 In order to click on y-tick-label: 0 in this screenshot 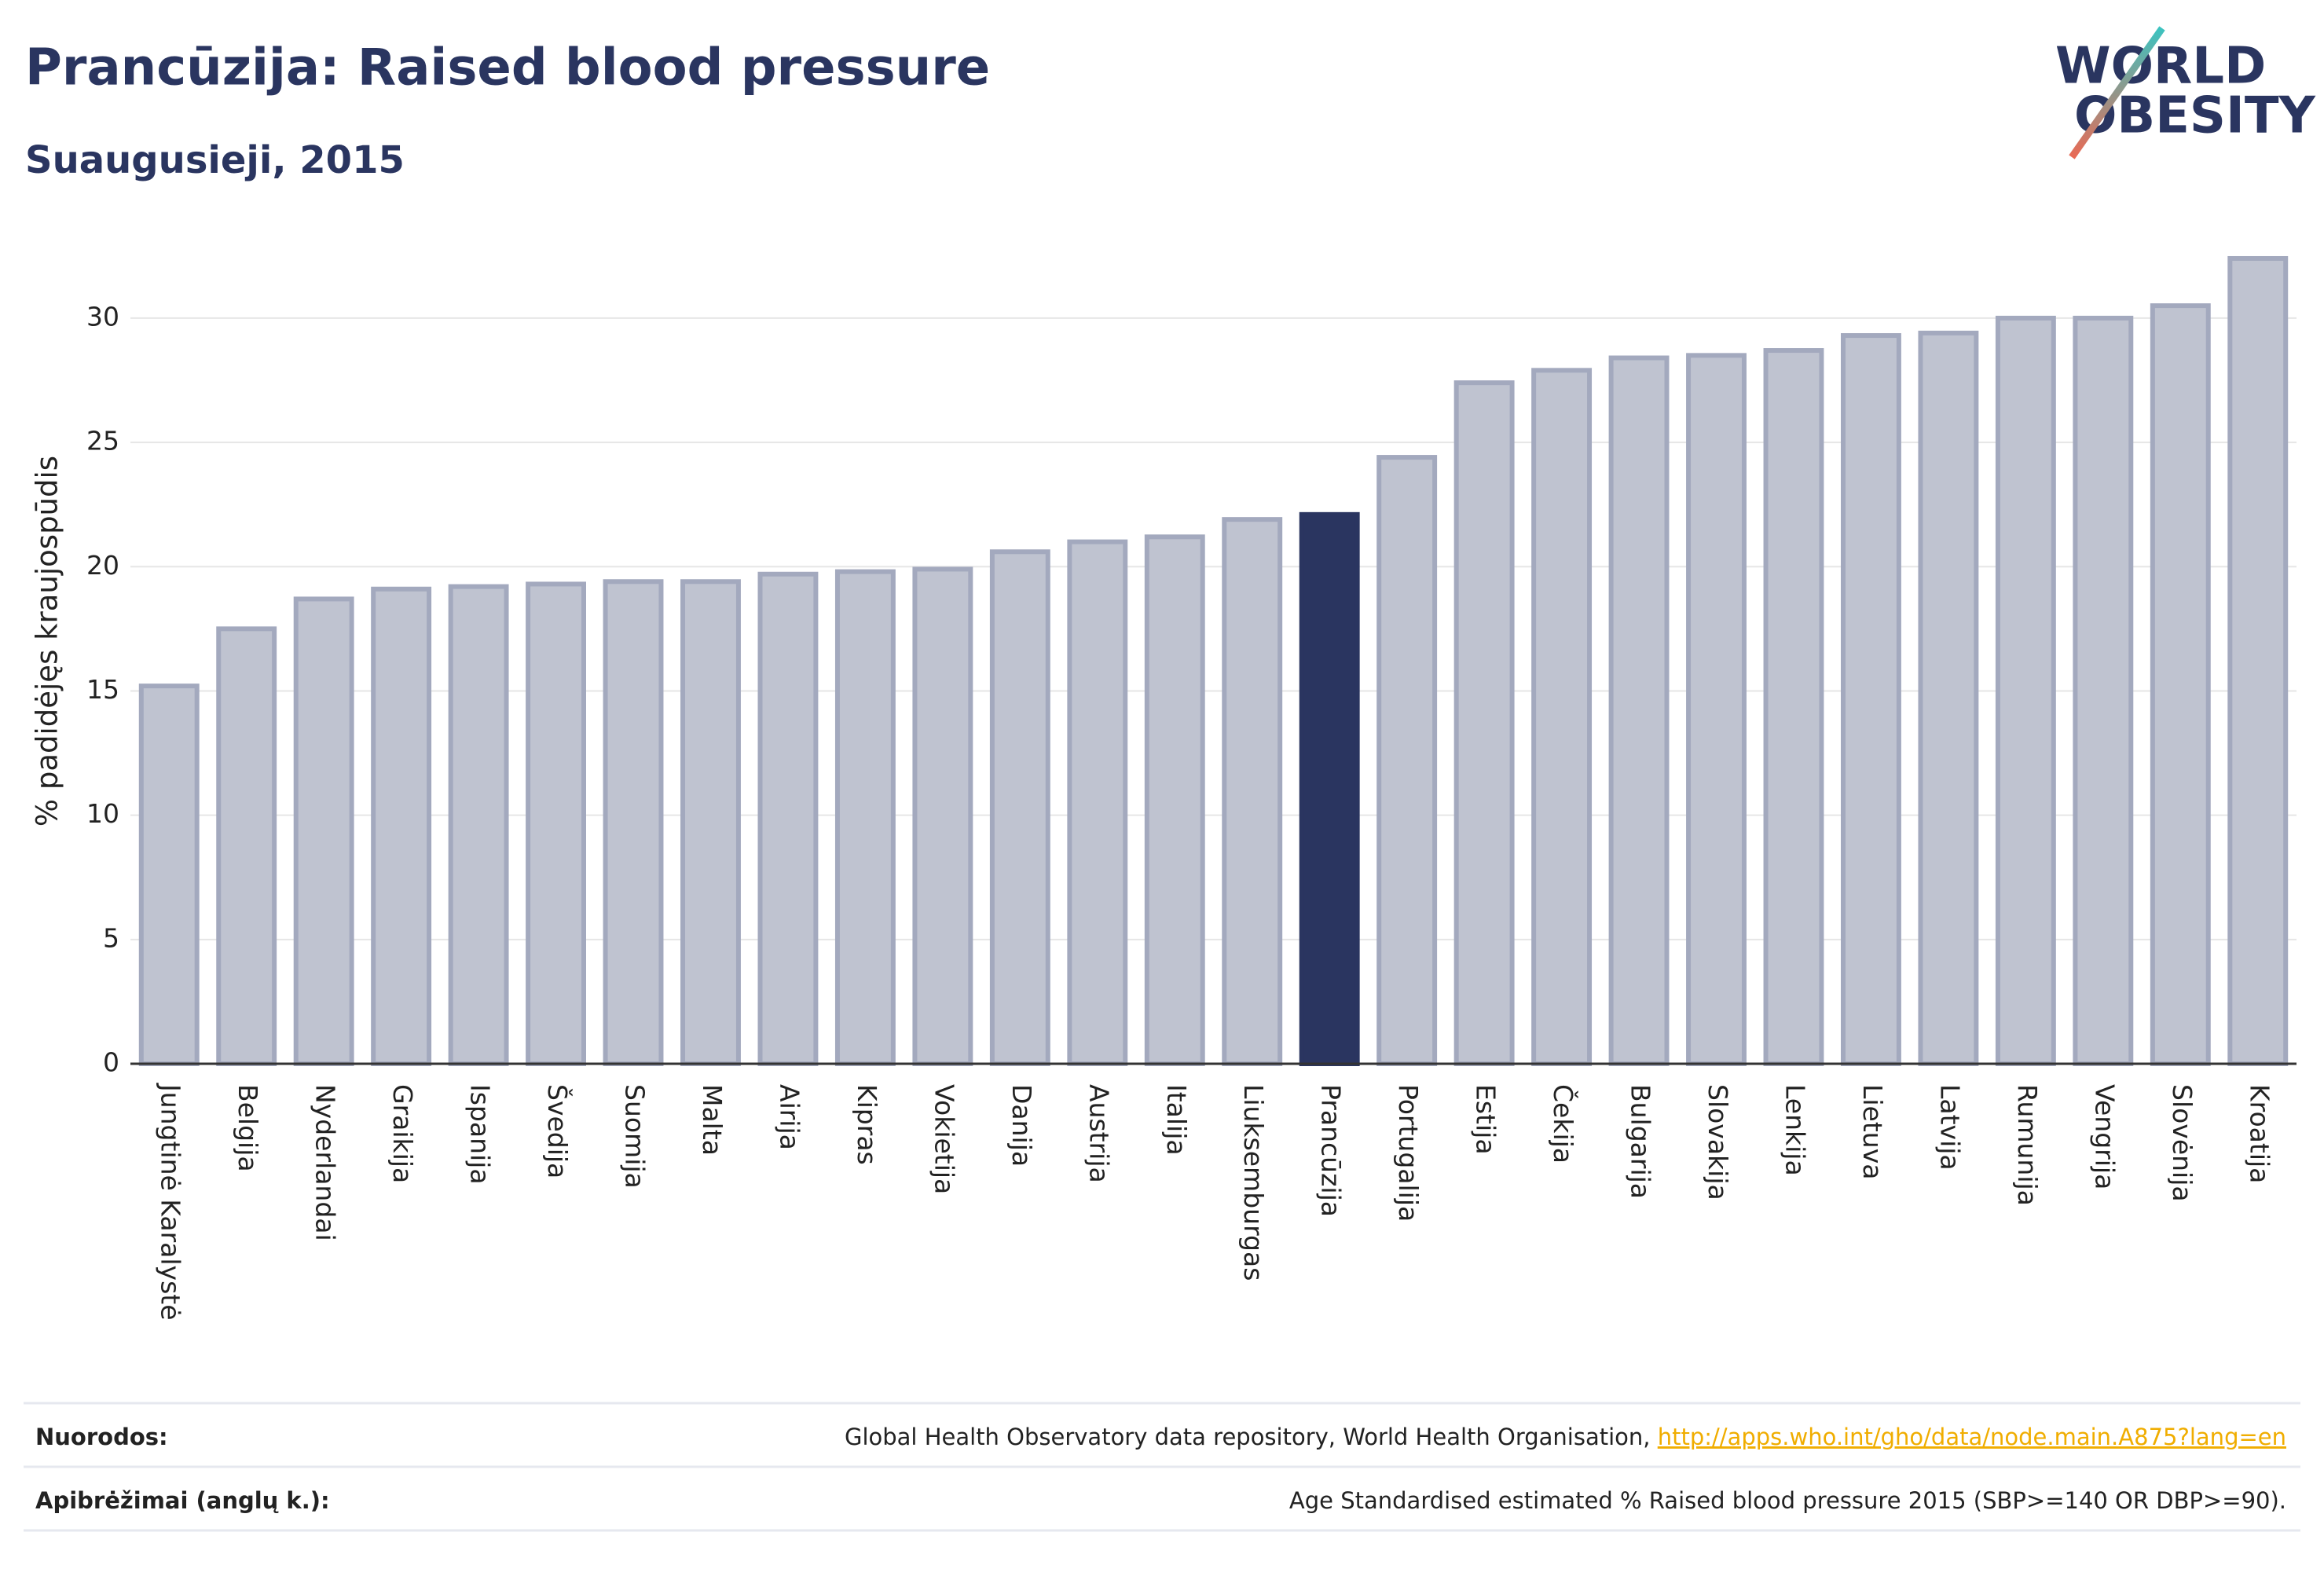, I will do `click(111, 1062)`.